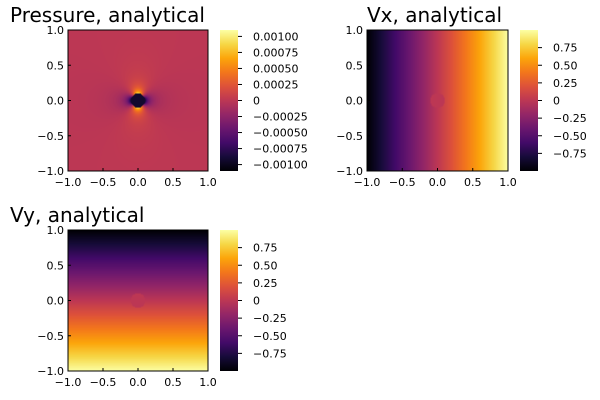 This screenshot has width=600, height=400. Describe the element at coordinates (276, 36) in the screenshot. I see `colorbar-tick-label: 0.00100` at that location.